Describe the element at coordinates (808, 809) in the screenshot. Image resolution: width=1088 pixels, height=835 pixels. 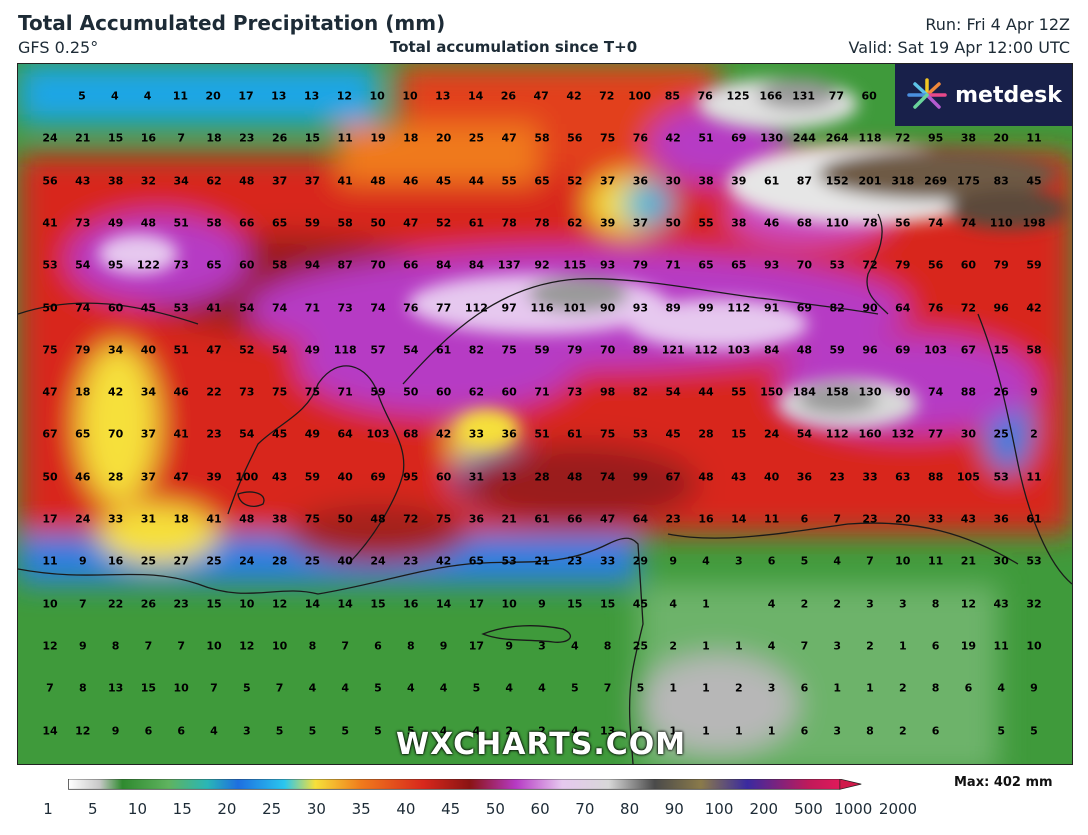
I see `scale-tick-label: 500` at that location.